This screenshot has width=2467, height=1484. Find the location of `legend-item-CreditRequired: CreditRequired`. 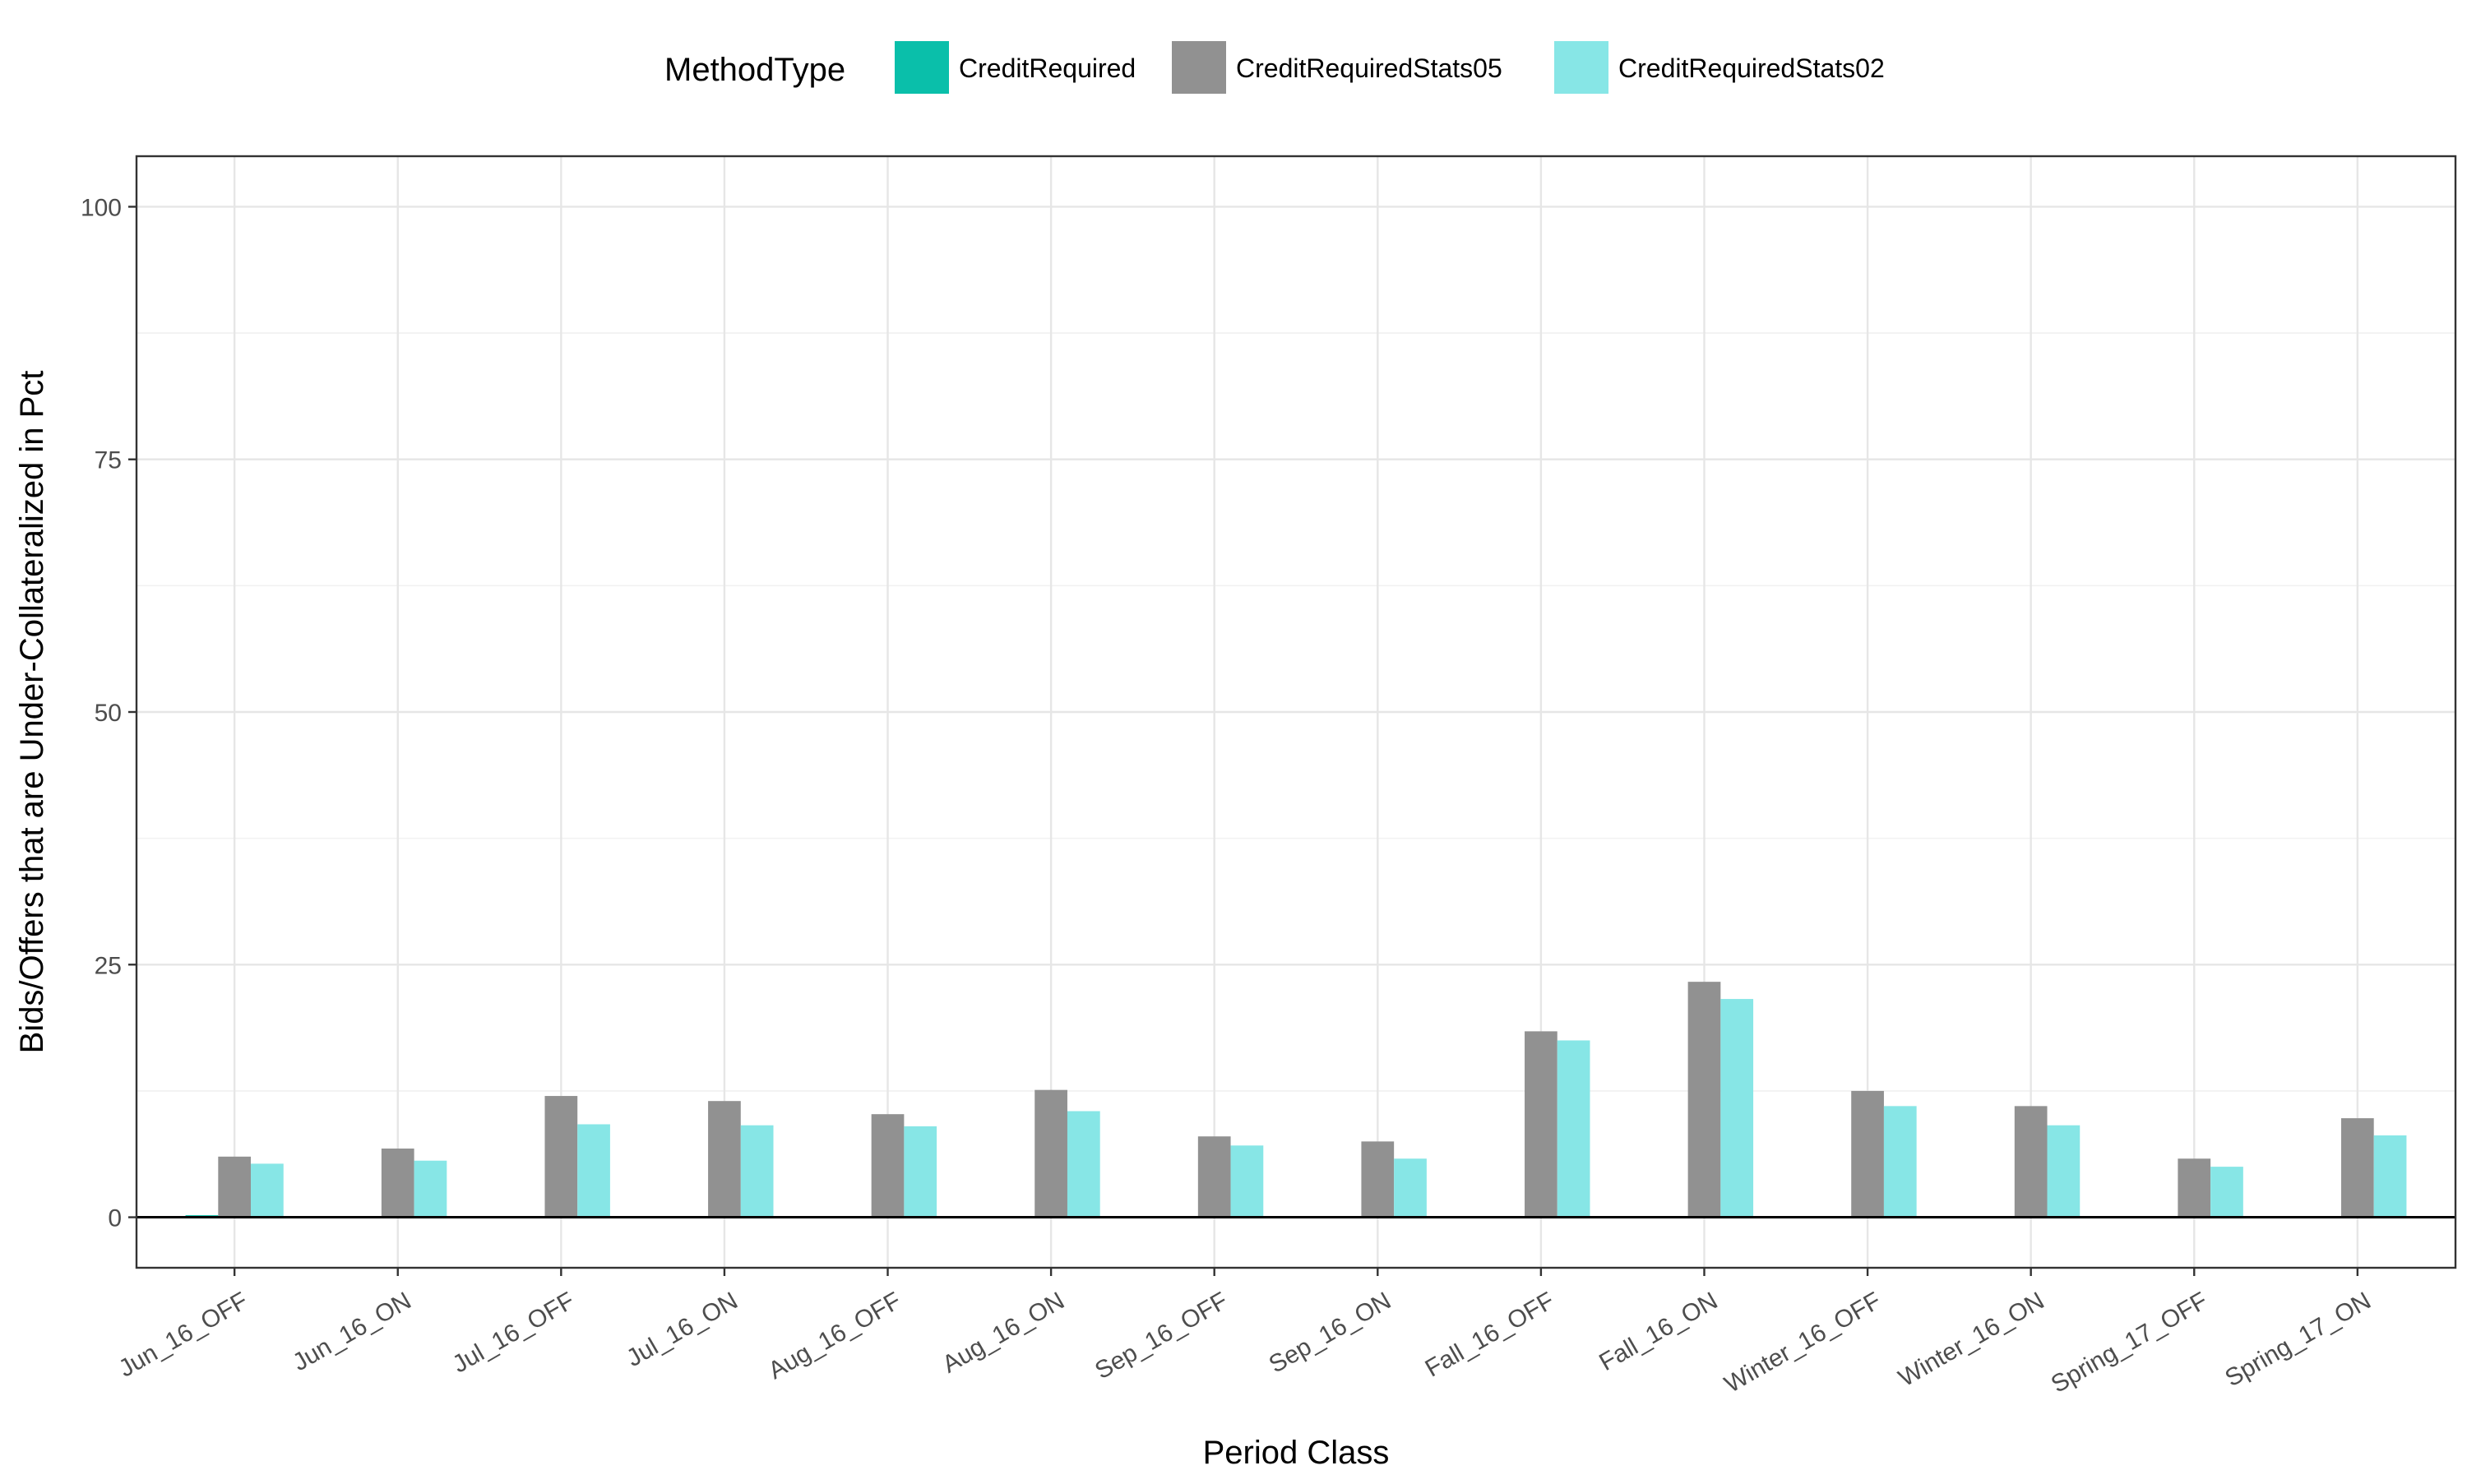

legend-item-CreditRequired: CreditRequired is located at coordinates (1016, 68).